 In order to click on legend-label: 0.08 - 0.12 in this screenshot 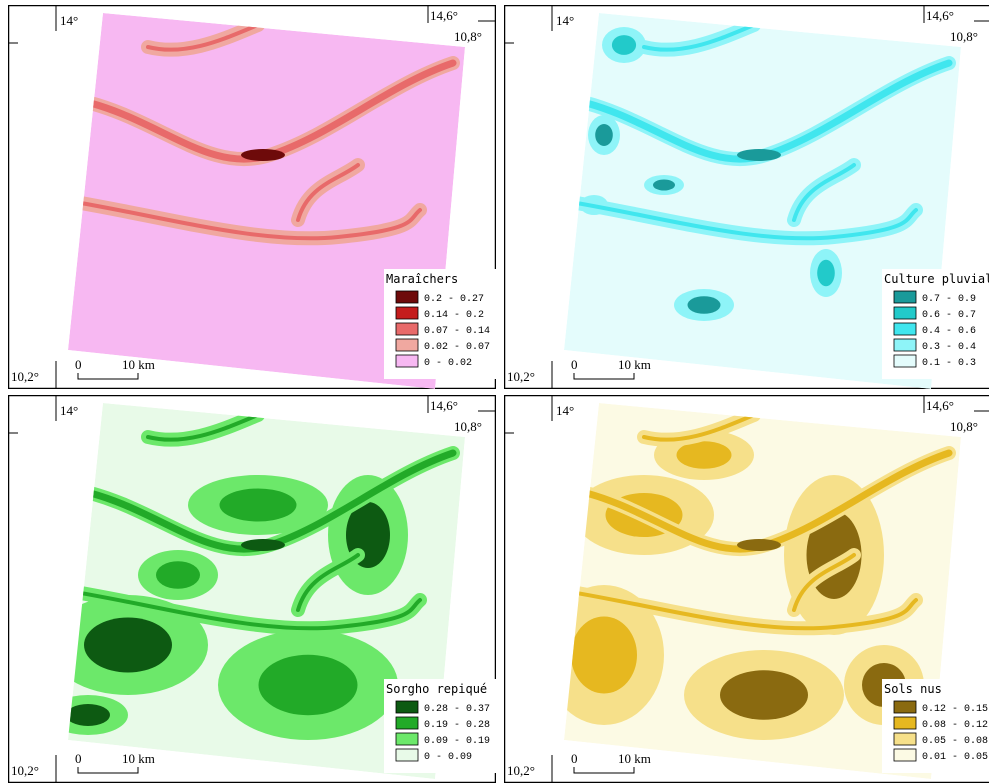, I will do `click(955, 725)`.